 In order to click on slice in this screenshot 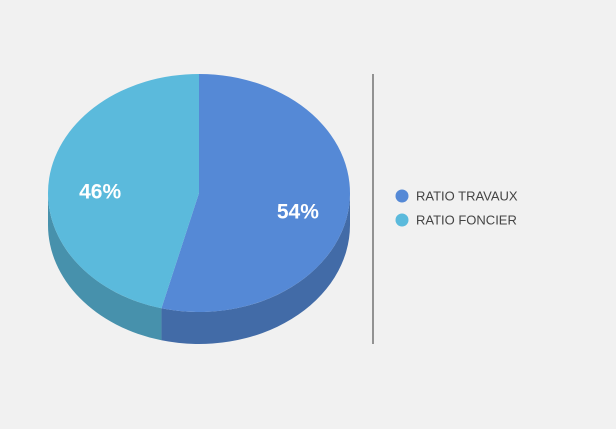, I will do `click(124, 191)`.